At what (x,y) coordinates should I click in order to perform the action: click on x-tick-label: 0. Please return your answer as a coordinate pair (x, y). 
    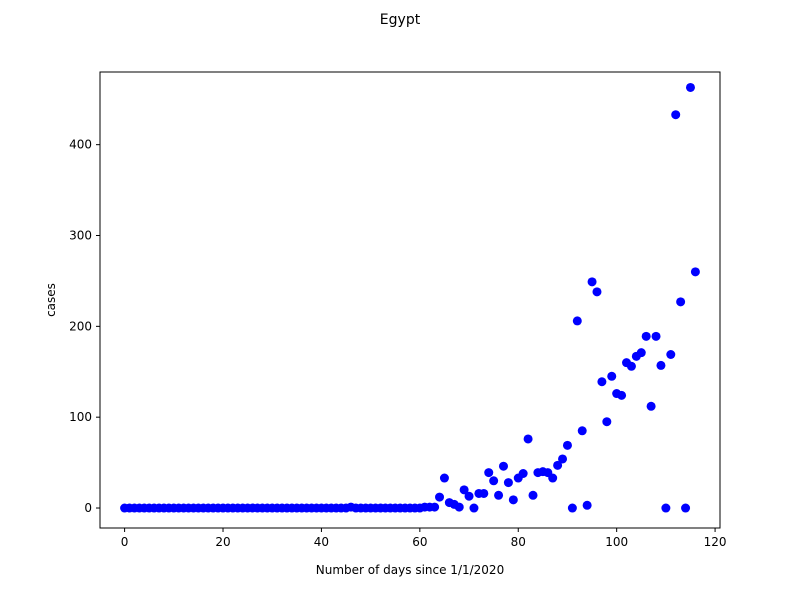
    Looking at the image, I should click on (125, 542).